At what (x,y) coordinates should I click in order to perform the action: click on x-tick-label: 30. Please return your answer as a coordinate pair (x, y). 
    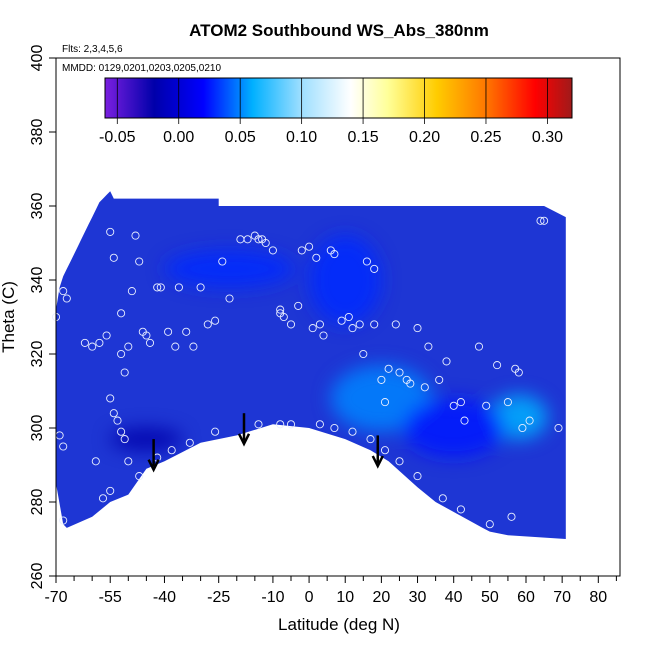
    Looking at the image, I should click on (418, 597).